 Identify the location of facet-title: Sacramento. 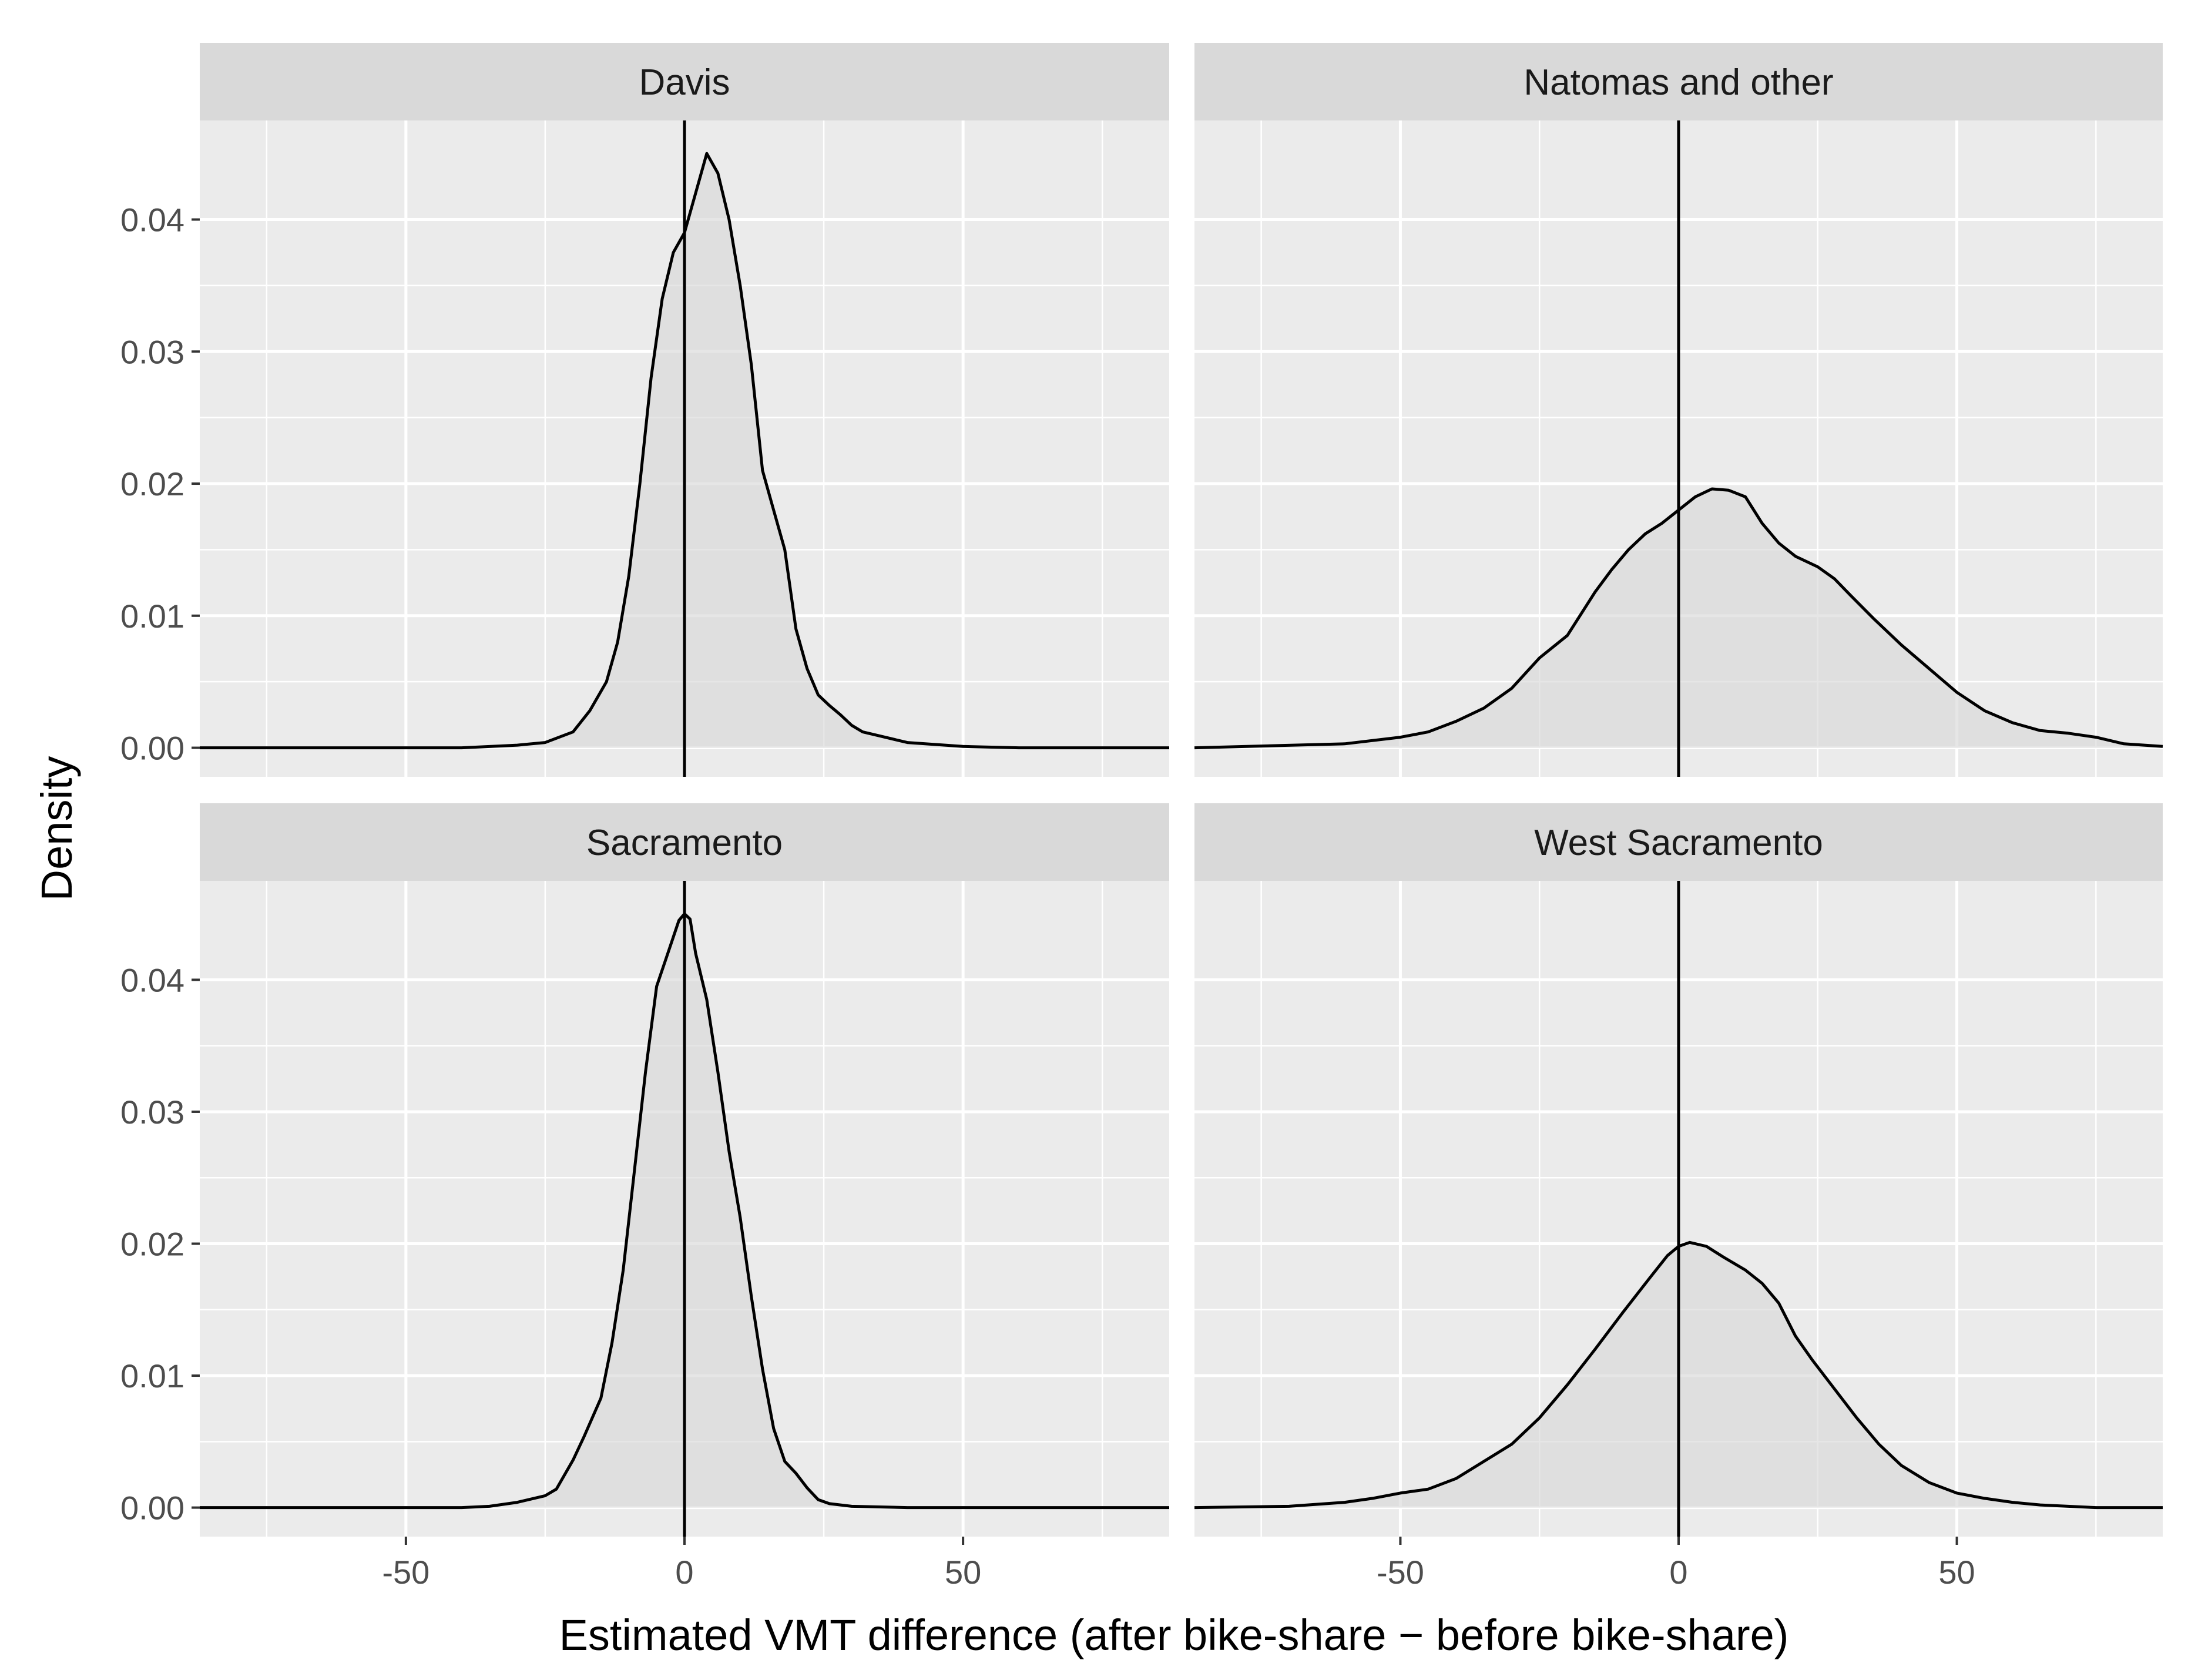
(684, 843).